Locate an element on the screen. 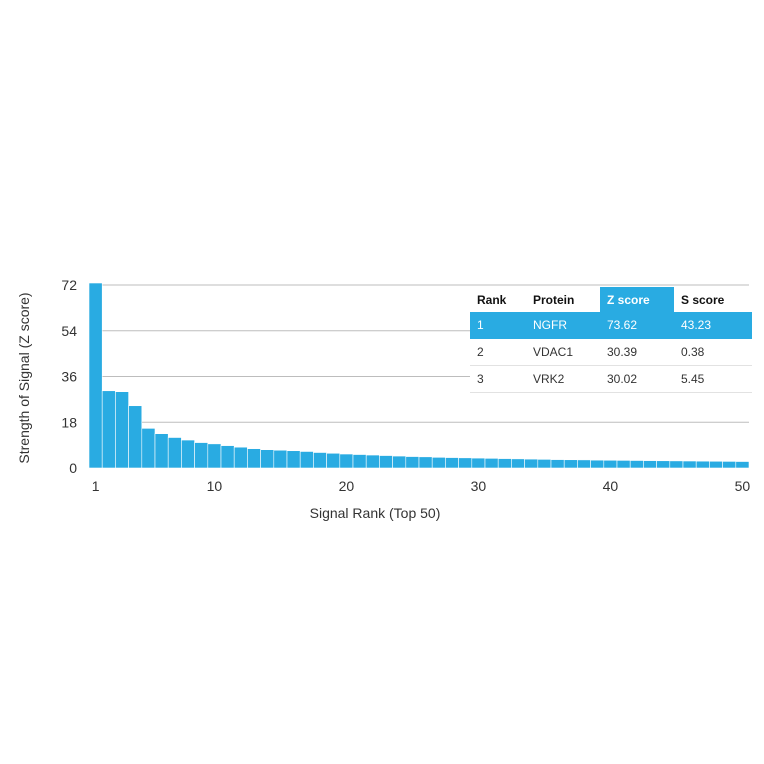  cell-z-score: 30.02 is located at coordinates (637, 379).